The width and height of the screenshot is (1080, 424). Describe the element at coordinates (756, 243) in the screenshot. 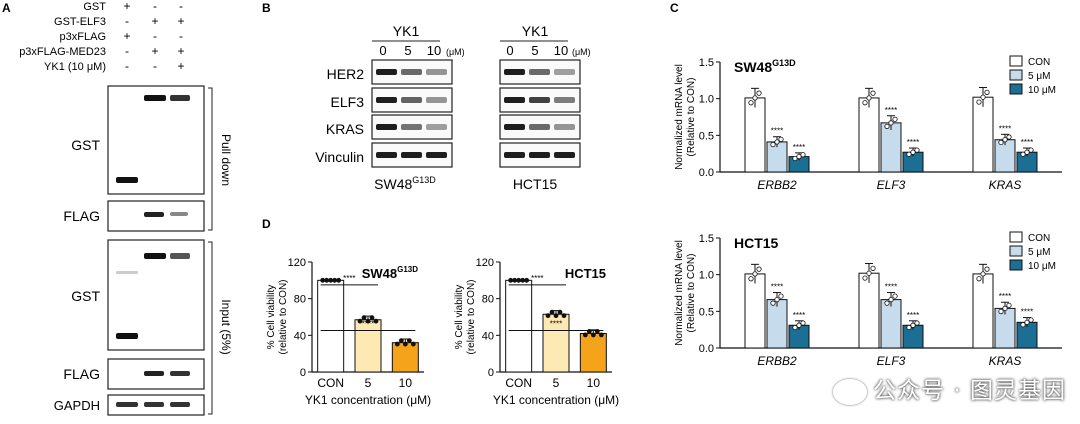

I see `chart-title: HCT15` at that location.